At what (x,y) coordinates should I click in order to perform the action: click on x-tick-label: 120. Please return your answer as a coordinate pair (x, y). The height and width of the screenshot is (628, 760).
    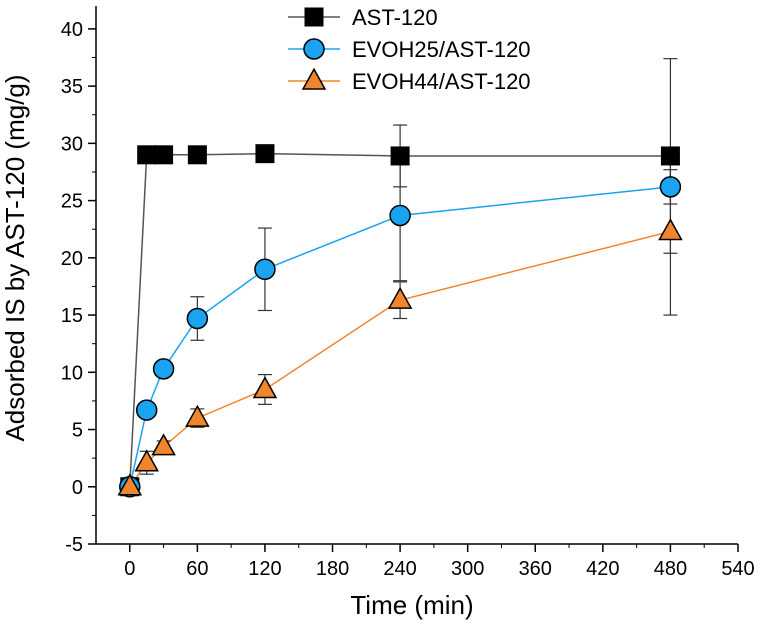
    Looking at the image, I should click on (264, 569).